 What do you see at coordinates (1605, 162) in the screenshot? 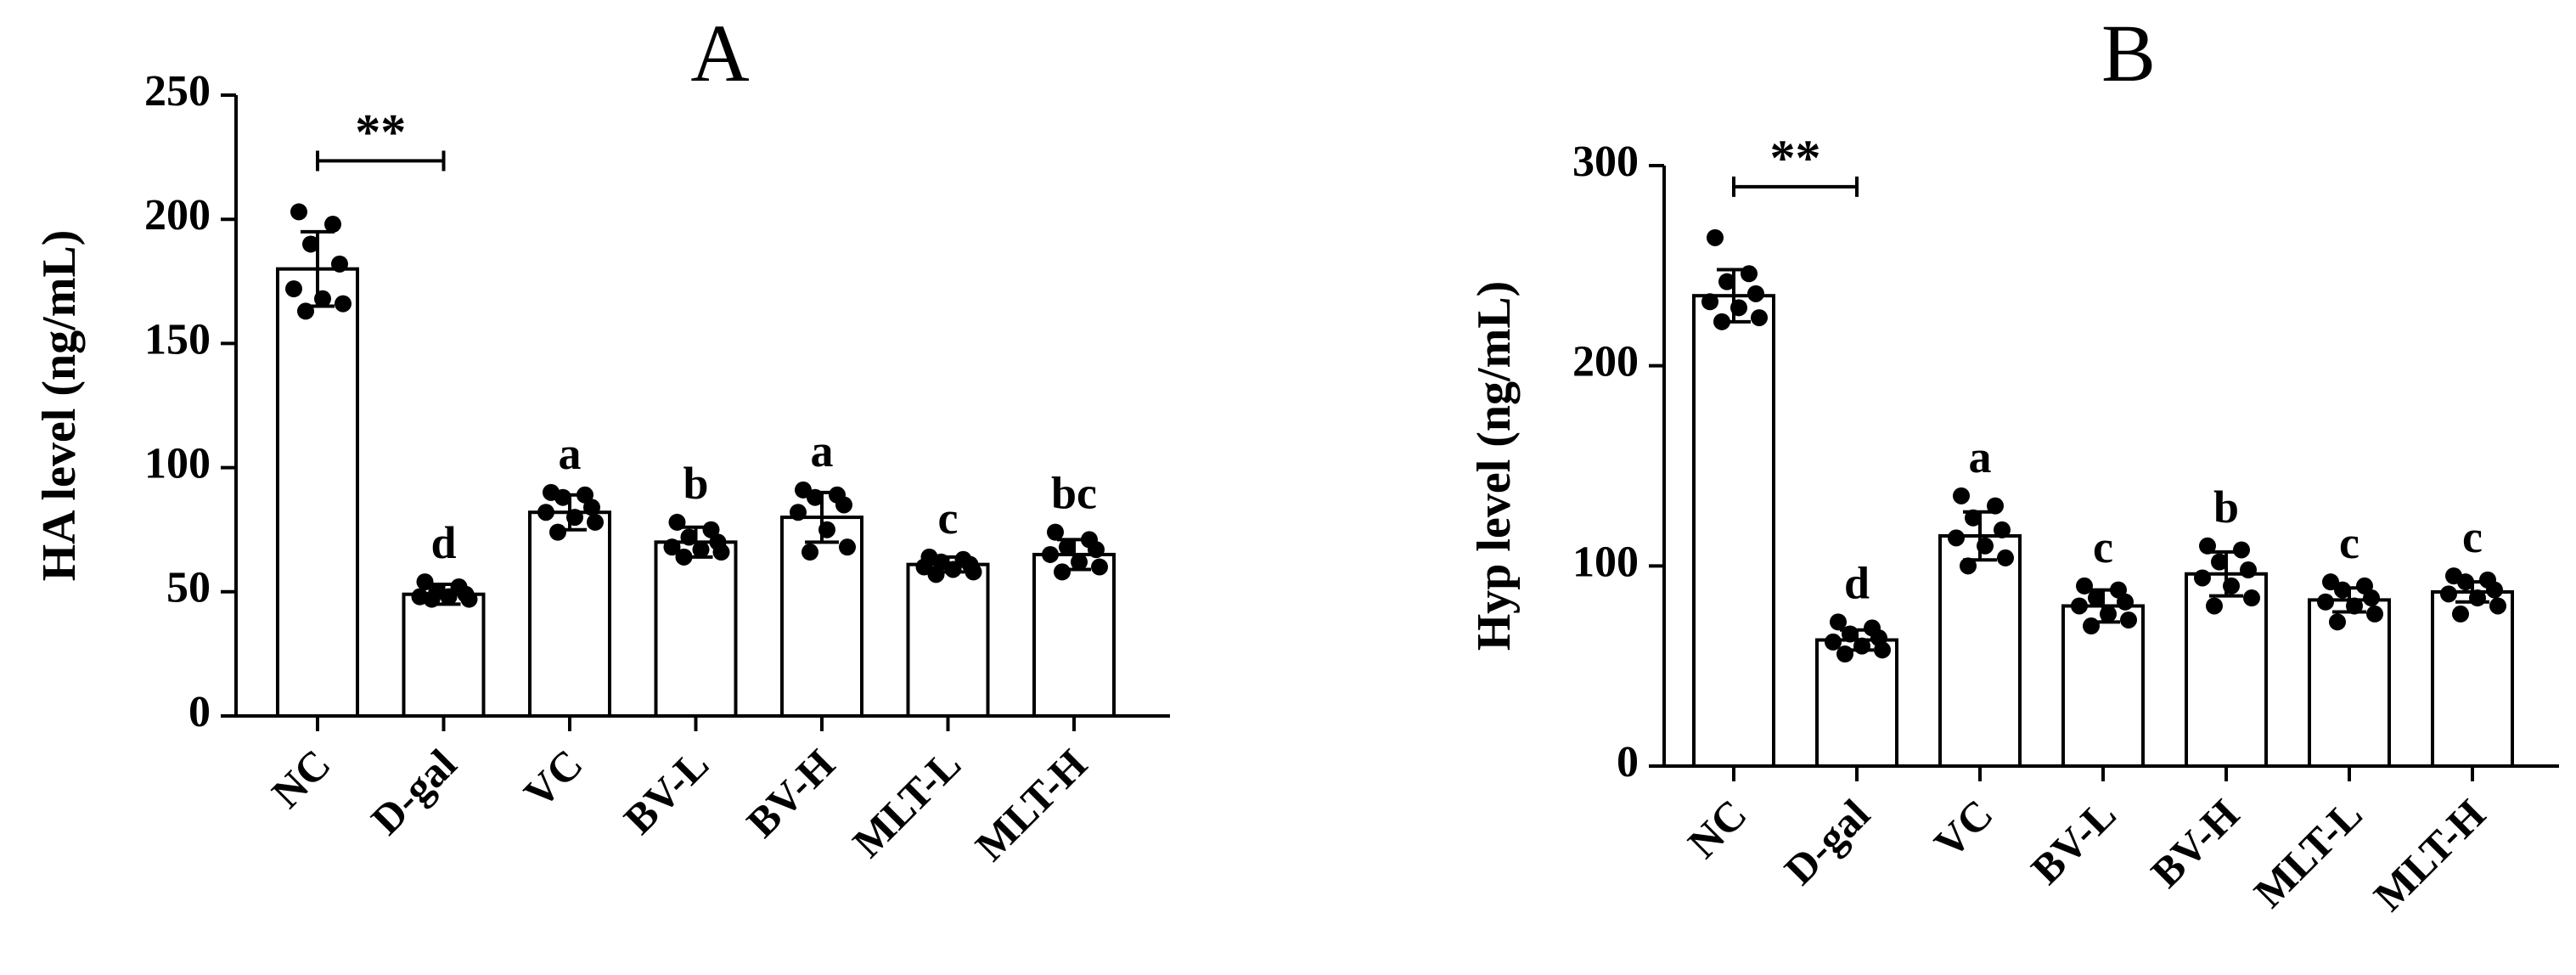
I see `y-tick-label: 300` at bounding box center [1605, 162].